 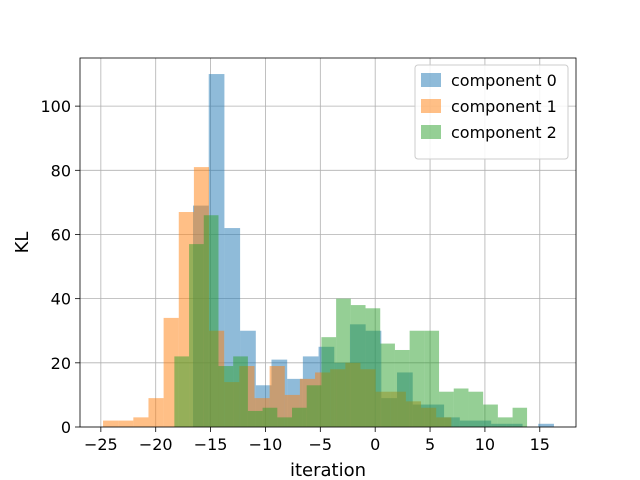 I want to click on y-tick-label-2: 40, so click(x=61, y=299).